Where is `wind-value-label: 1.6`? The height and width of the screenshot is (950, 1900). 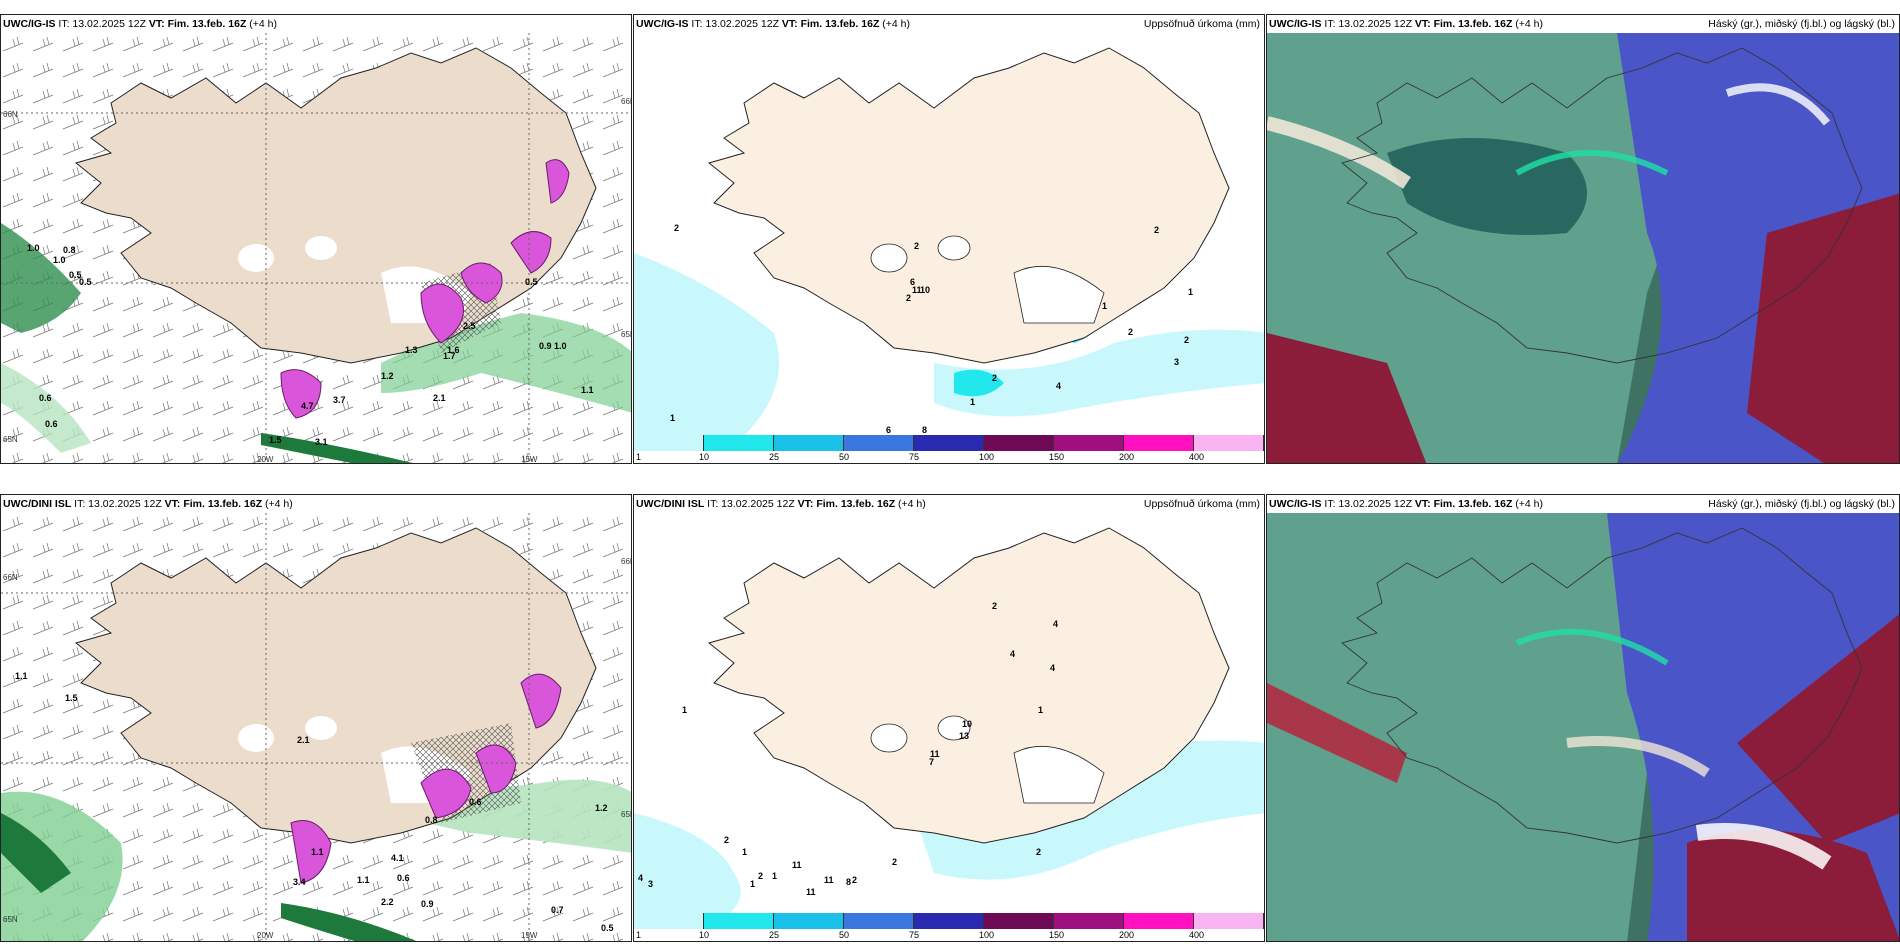 wind-value-label: 1.6 is located at coordinates (453, 350).